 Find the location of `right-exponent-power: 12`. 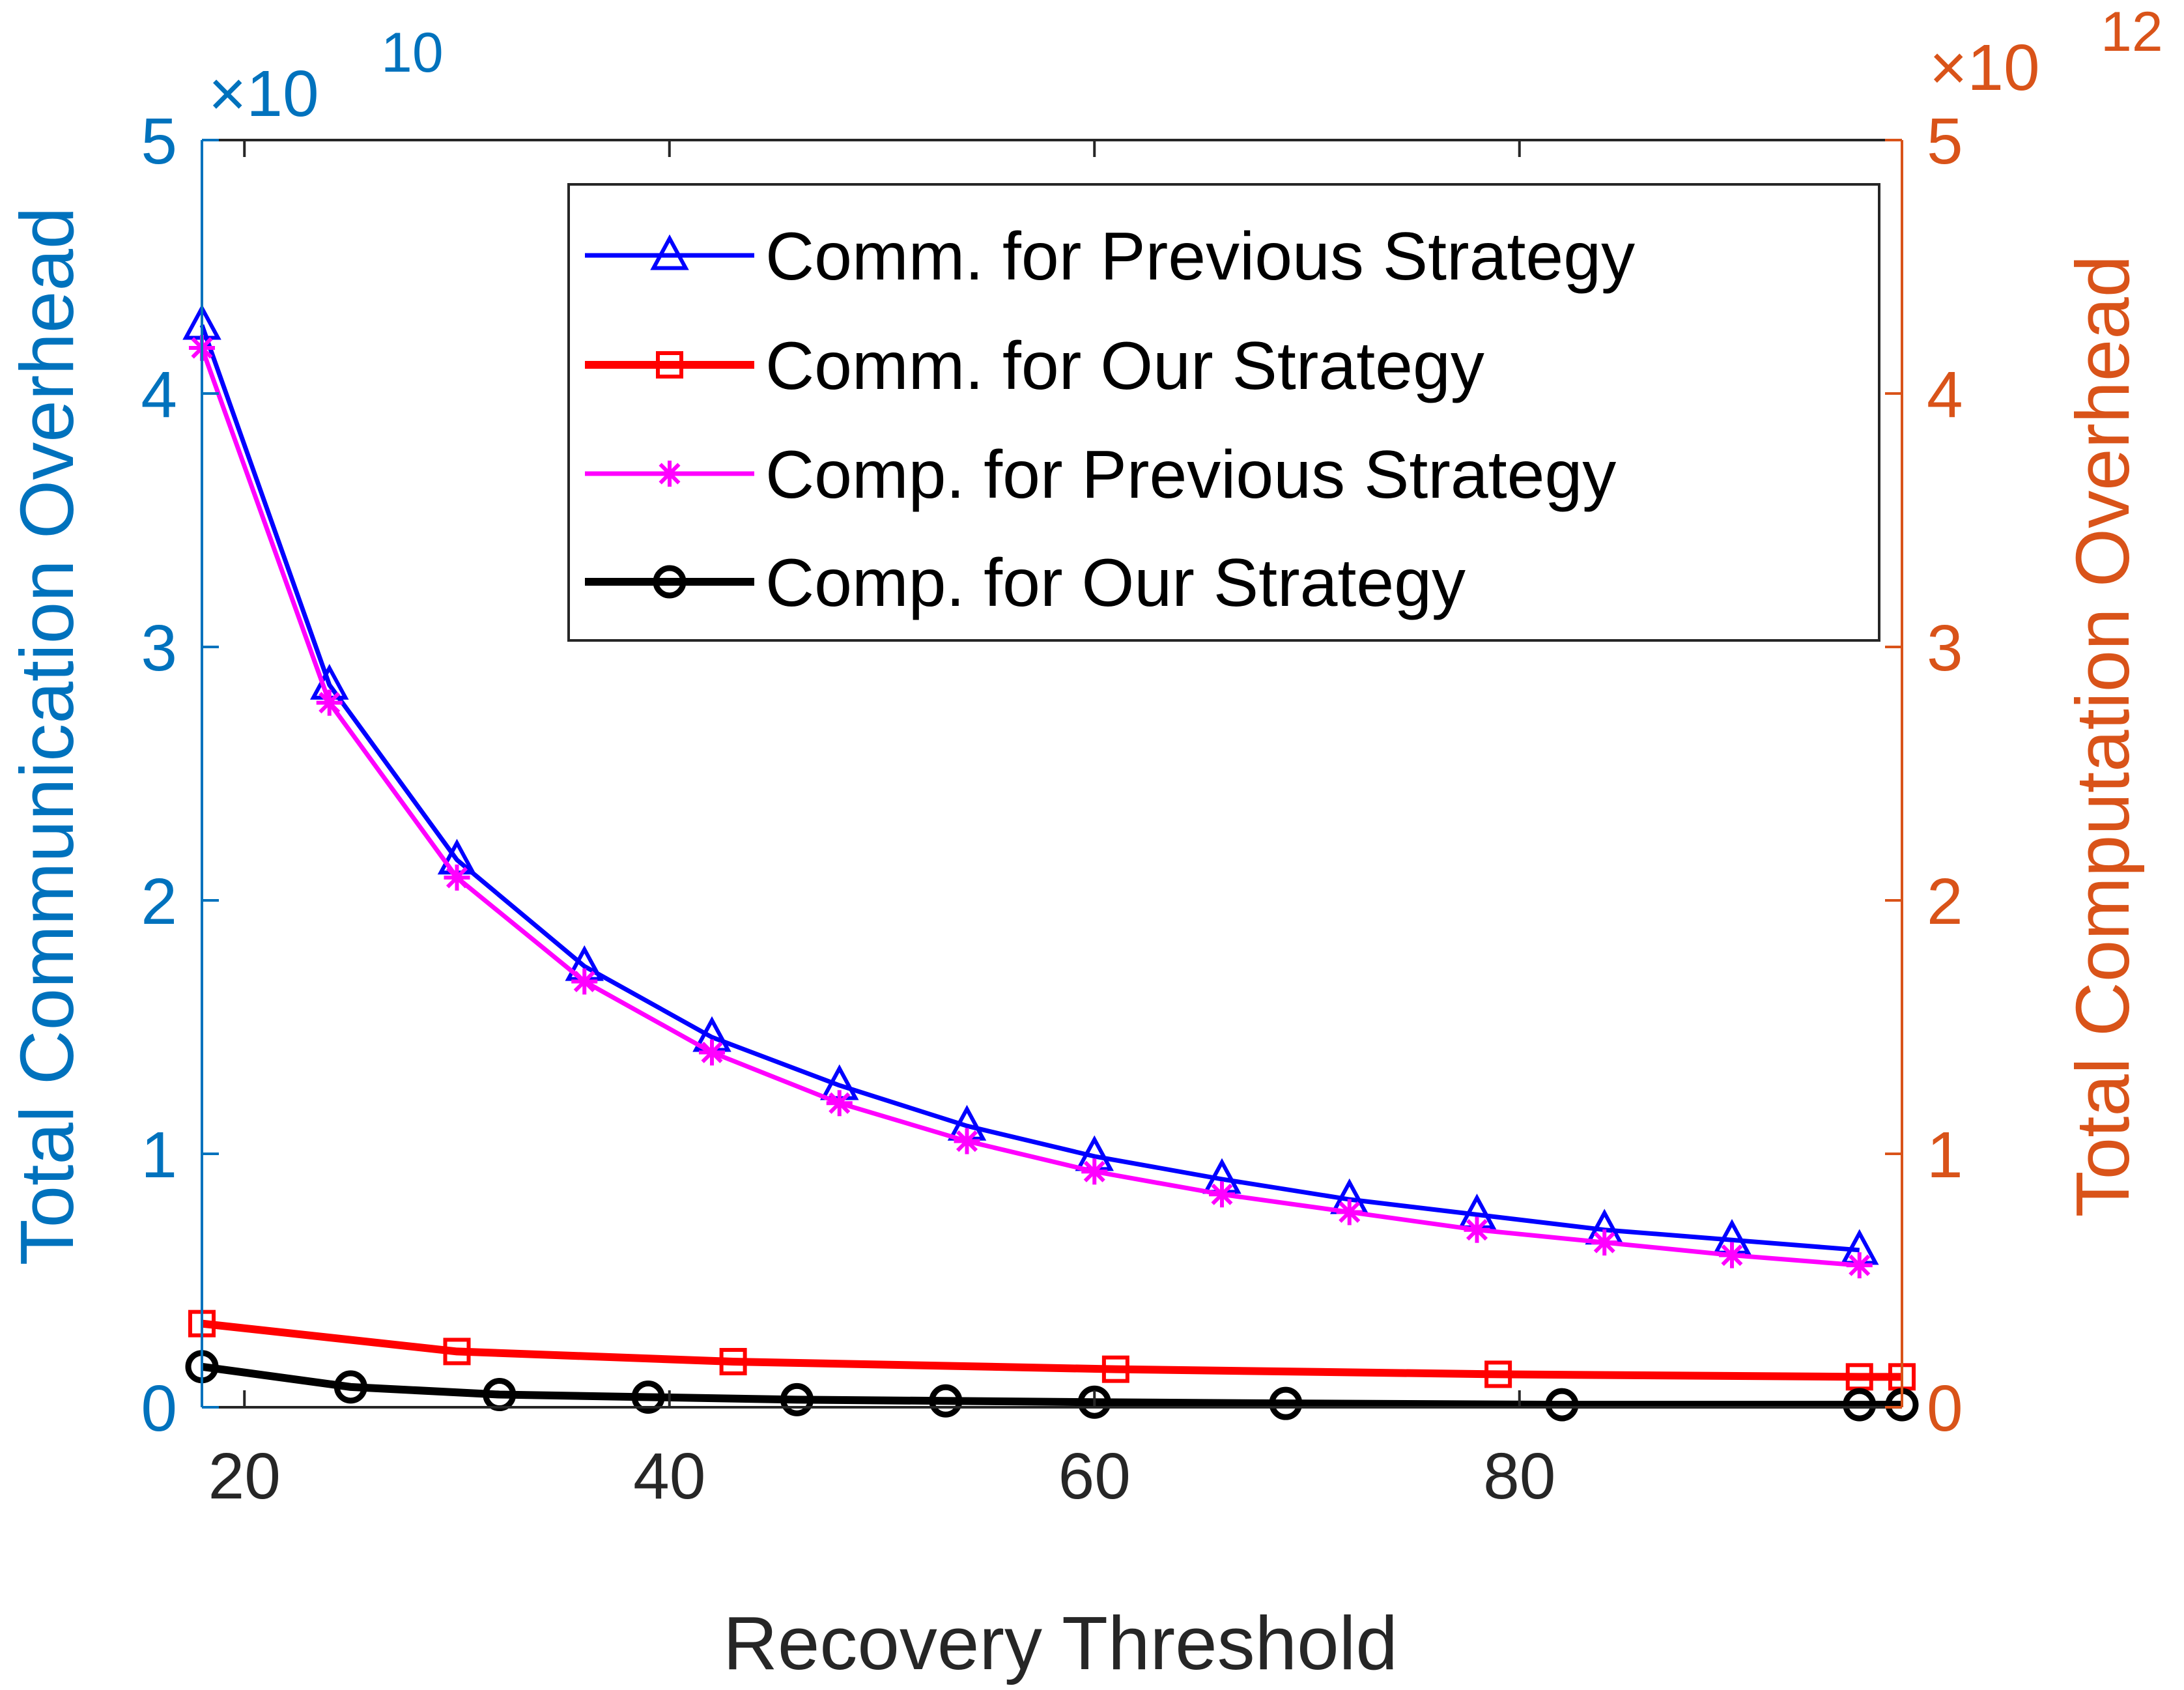

right-exponent-power: 12 is located at coordinates (2132, 32).